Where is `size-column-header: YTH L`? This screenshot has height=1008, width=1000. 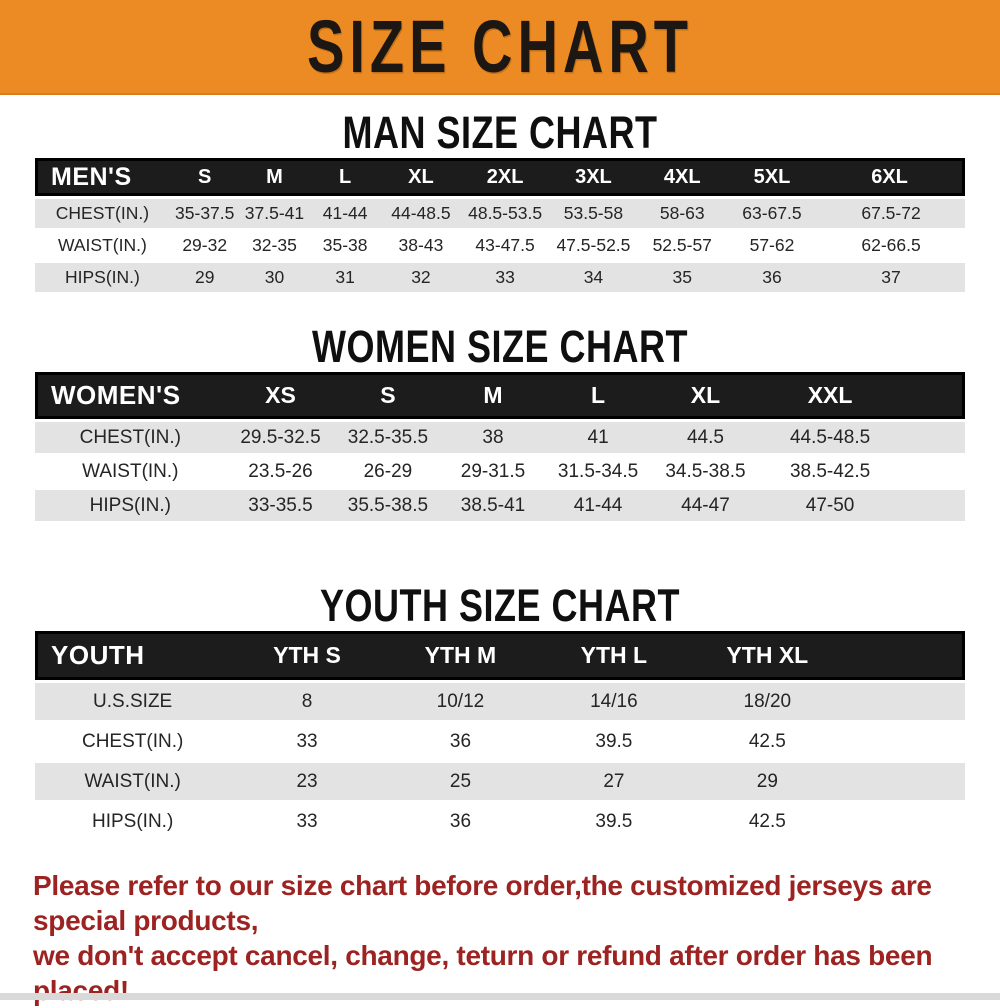
size-column-header: YTH L is located at coordinates (614, 655).